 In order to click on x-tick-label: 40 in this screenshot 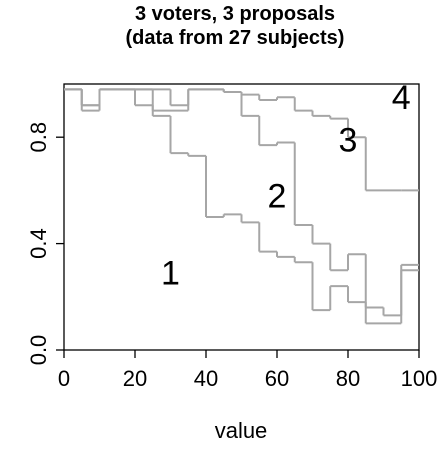, I will do `click(206, 378)`.